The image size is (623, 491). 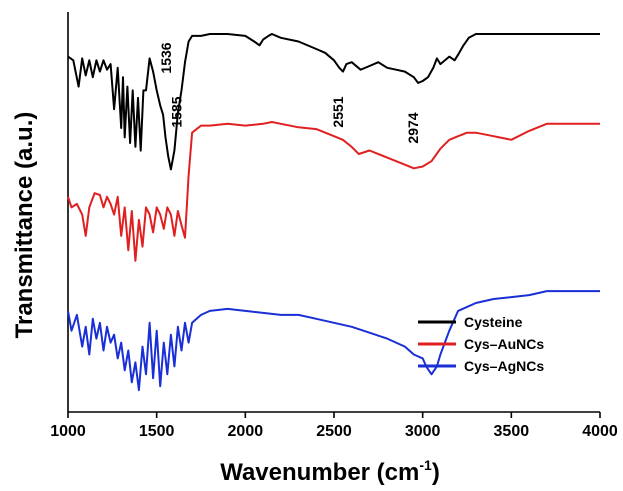 I want to click on x-tick-label: 2000, so click(x=246, y=431).